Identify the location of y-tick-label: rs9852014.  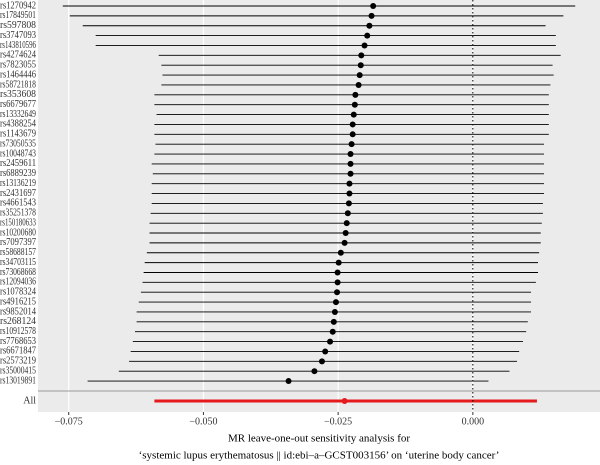
(18, 311).